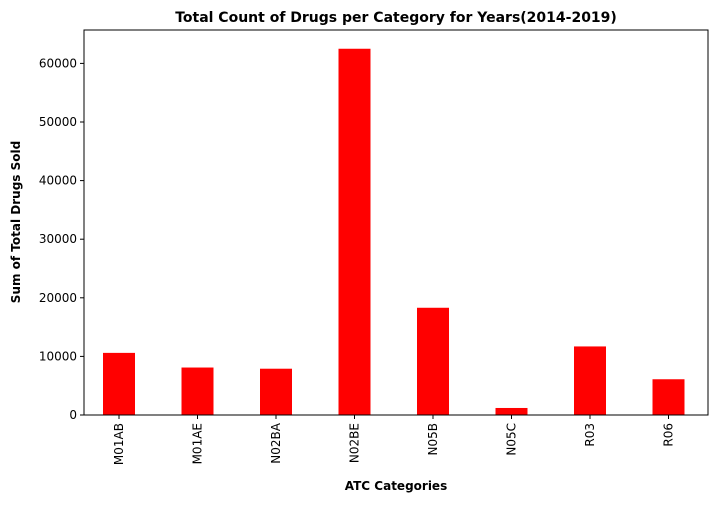  What do you see at coordinates (197, 391) in the screenshot?
I see `bar-m01ae` at bounding box center [197, 391].